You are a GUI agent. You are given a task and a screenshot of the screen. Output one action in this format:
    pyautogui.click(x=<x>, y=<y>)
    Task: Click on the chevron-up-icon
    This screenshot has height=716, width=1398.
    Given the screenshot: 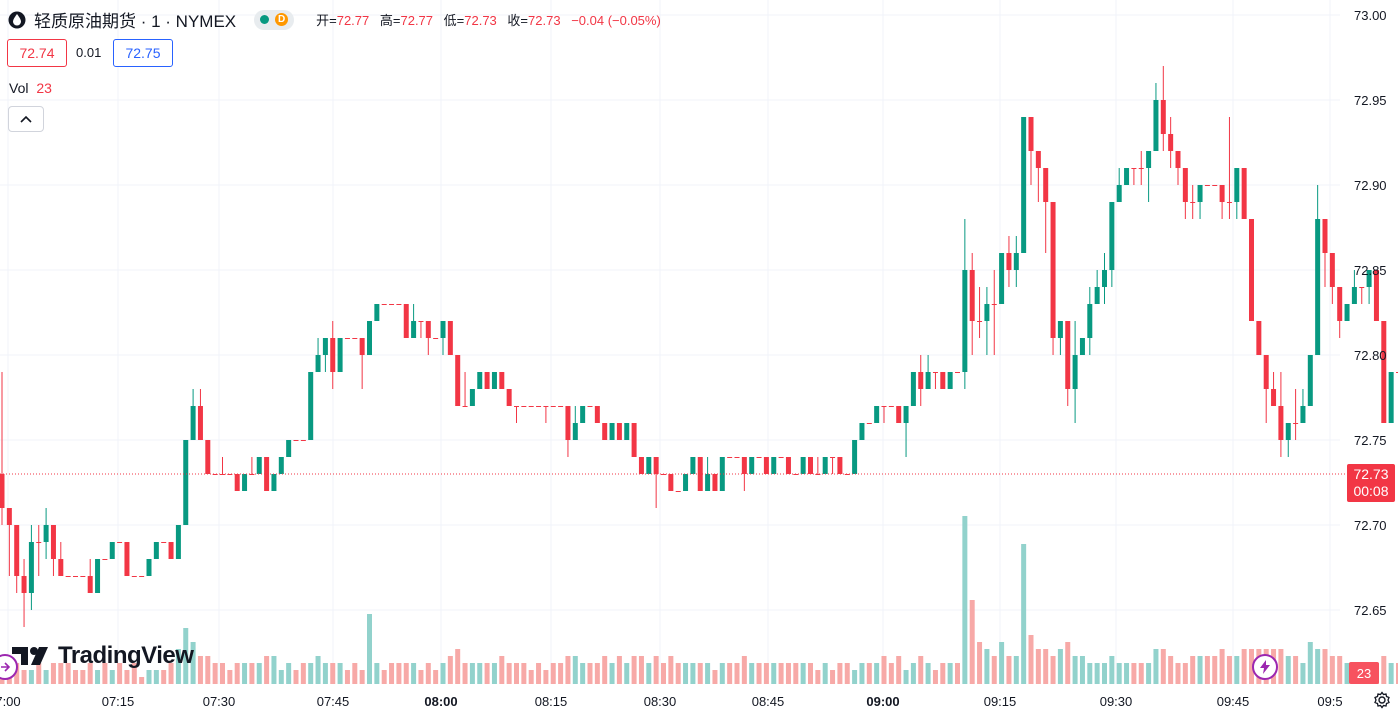 What is the action you would take?
    pyautogui.click(x=26, y=119)
    